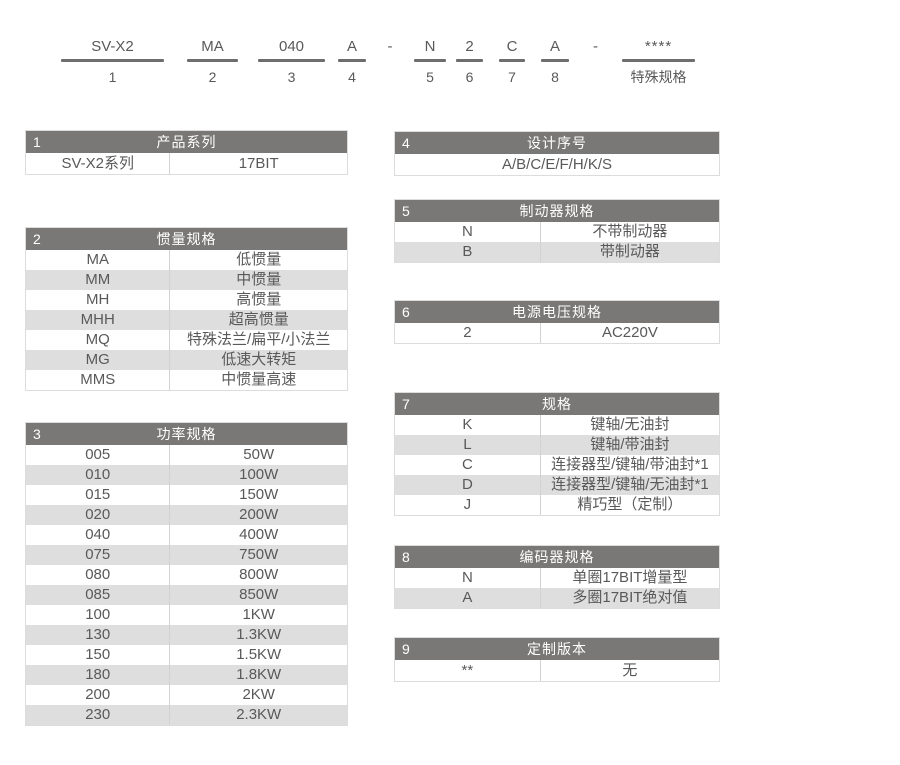  Describe the element at coordinates (98, 695) in the screenshot. I see `code-cell: 200` at that location.